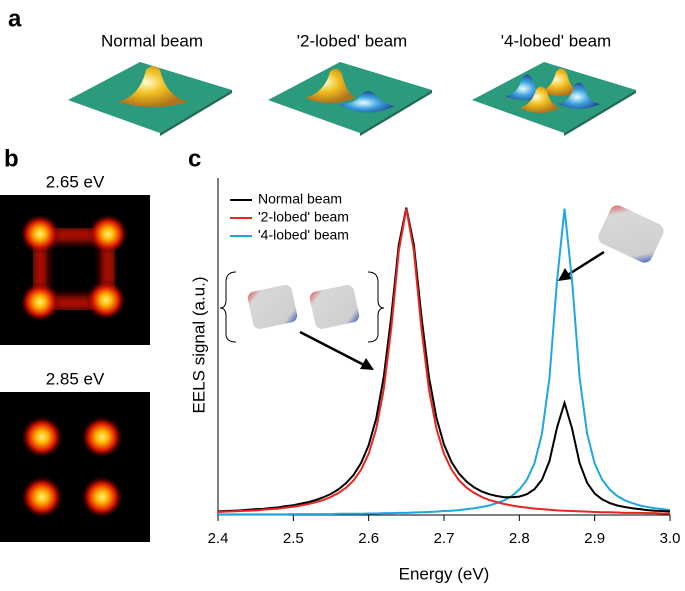 The image size is (685, 591). I want to click on panel-label: a, so click(15, 18).